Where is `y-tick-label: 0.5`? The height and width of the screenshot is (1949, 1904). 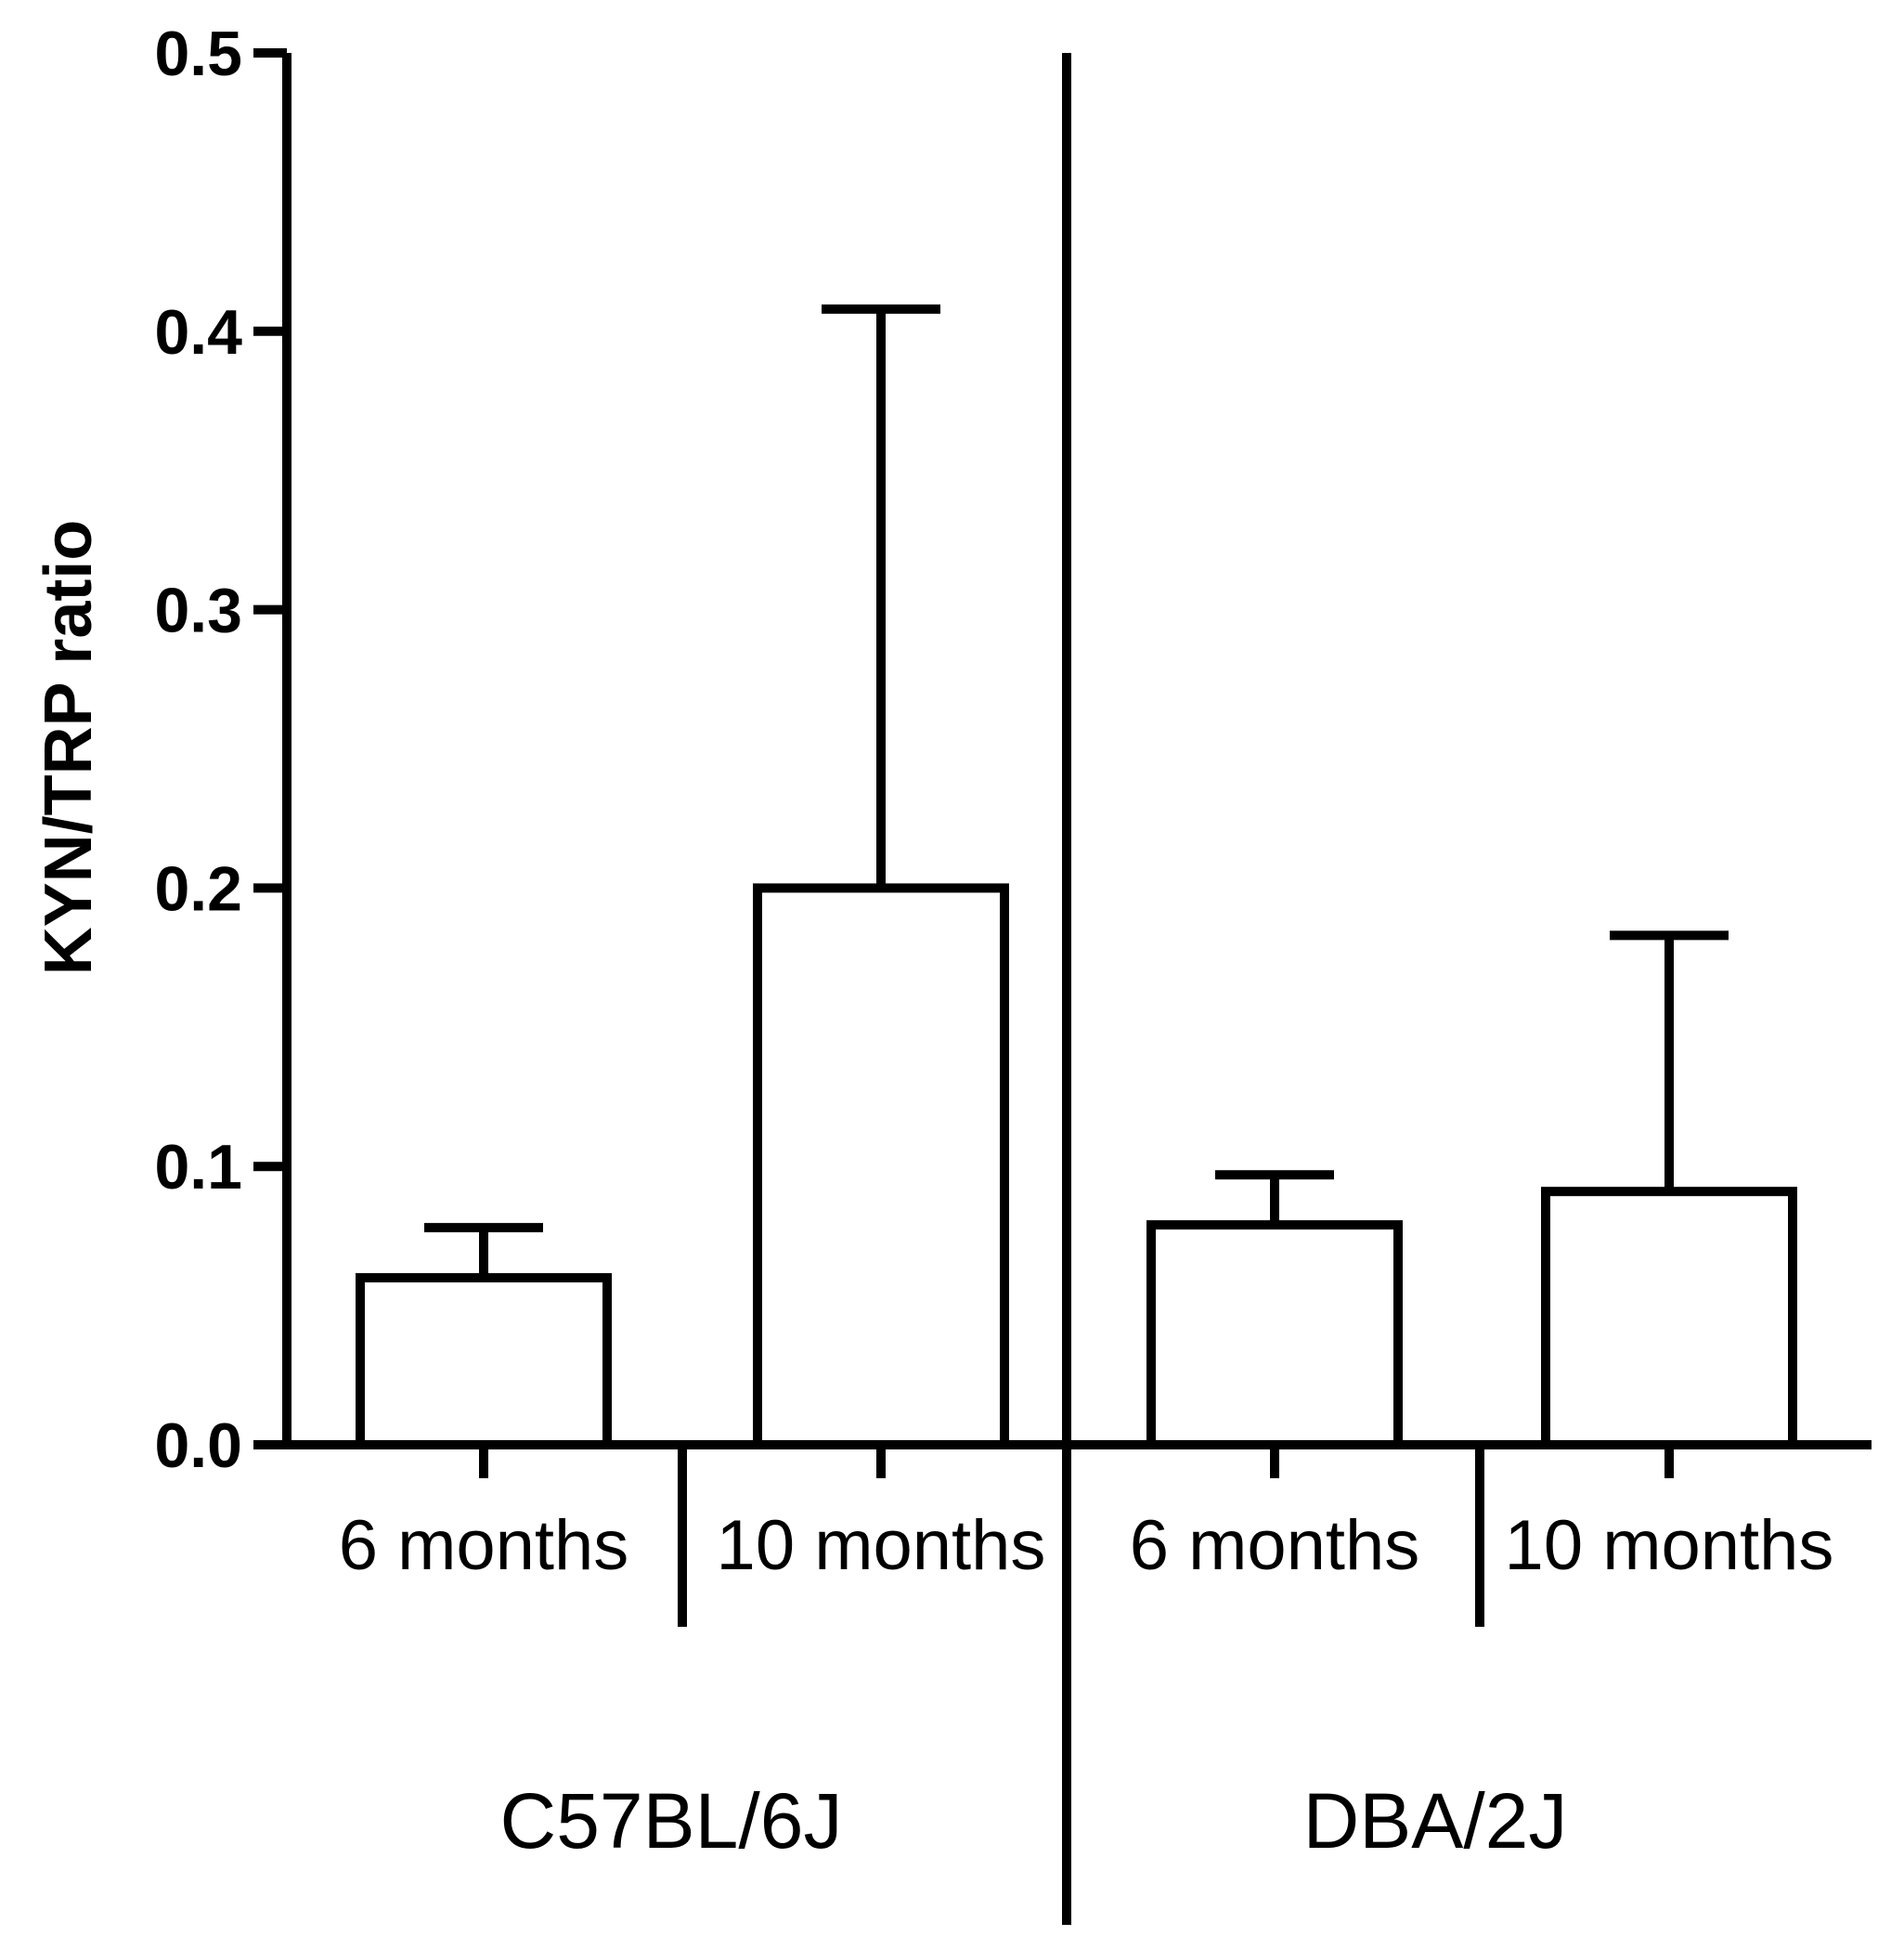
y-tick-label: 0.5 is located at coordinates (198, 54).